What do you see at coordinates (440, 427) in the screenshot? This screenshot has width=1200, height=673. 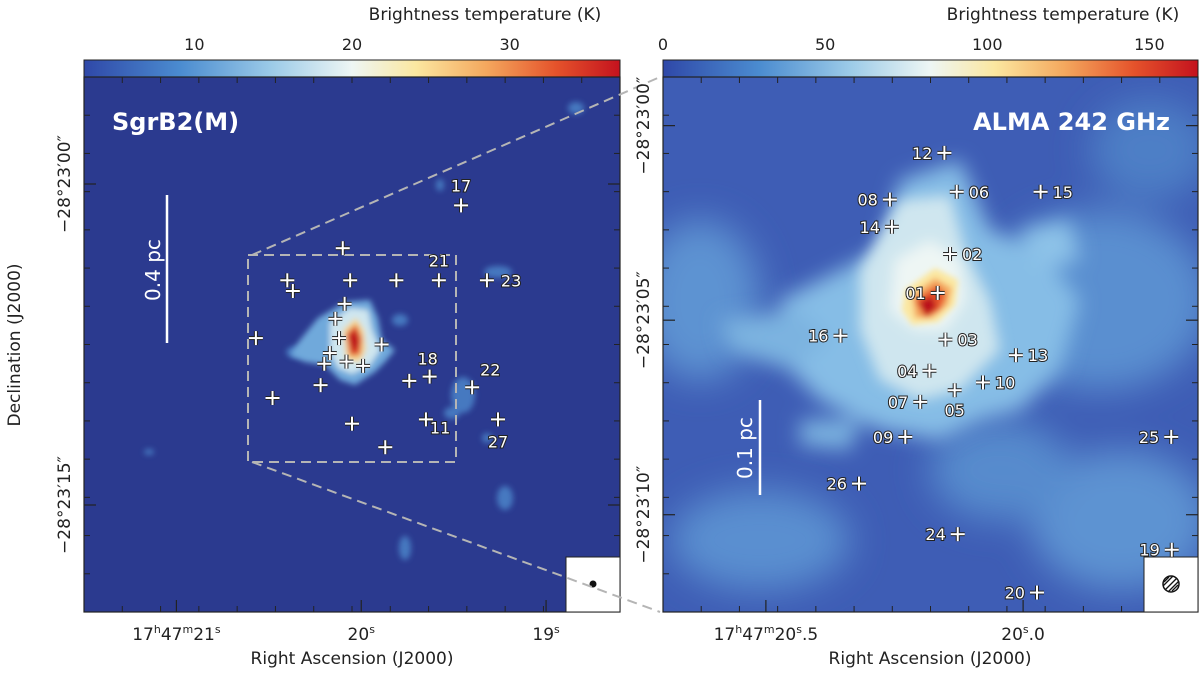 I see `source-label: 11` at bounding box center [440, 427].